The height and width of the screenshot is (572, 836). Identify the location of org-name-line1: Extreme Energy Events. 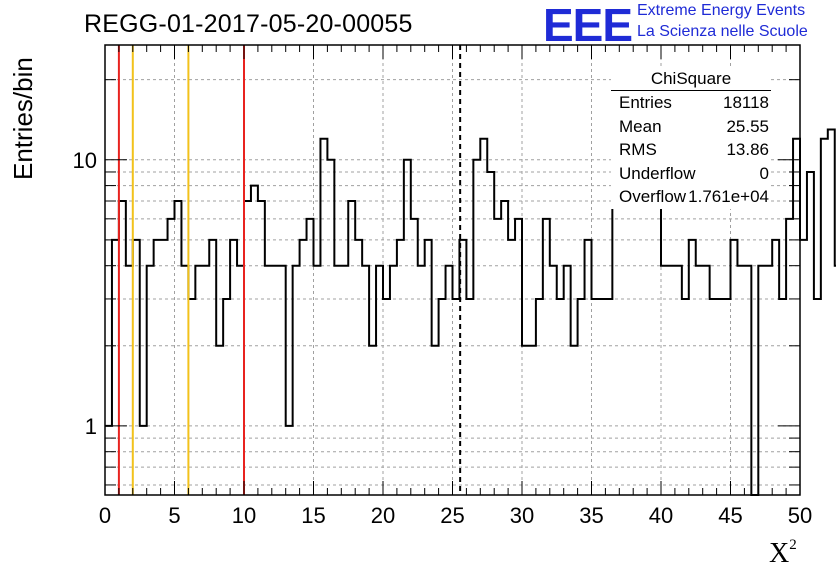
(721, 10).